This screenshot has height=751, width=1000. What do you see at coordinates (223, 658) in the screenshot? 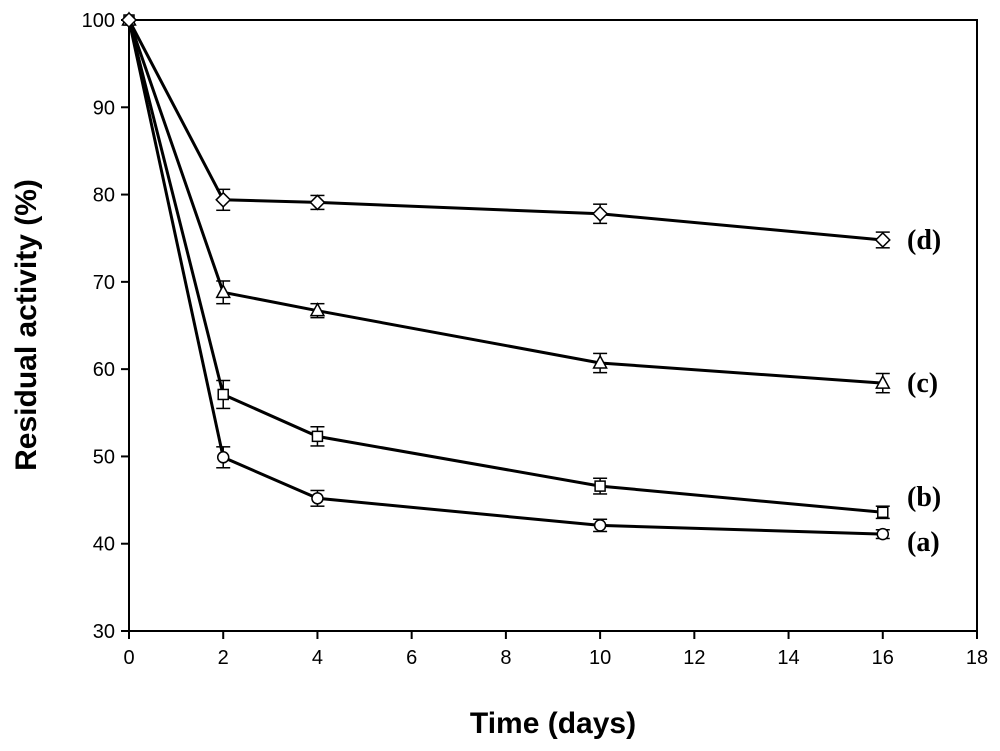
I see `x-tick-label: 2` at bounding box center [223, 658].